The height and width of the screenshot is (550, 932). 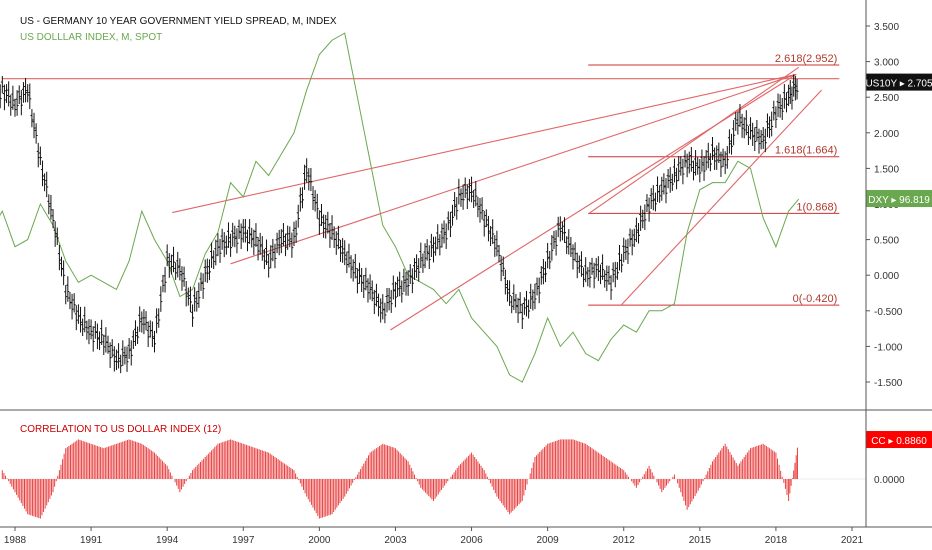 I want to click on x-tick-label: 2009, so click(x=548, y=540).